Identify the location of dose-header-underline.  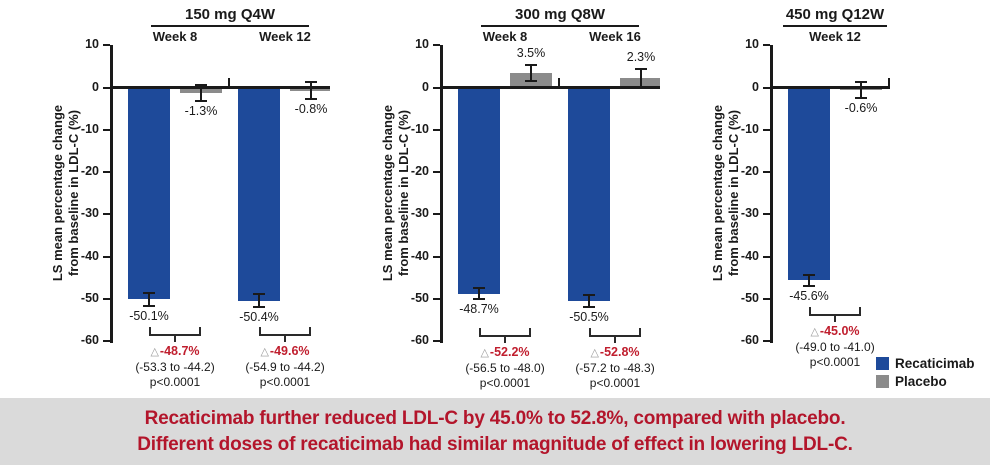
(835, 26).